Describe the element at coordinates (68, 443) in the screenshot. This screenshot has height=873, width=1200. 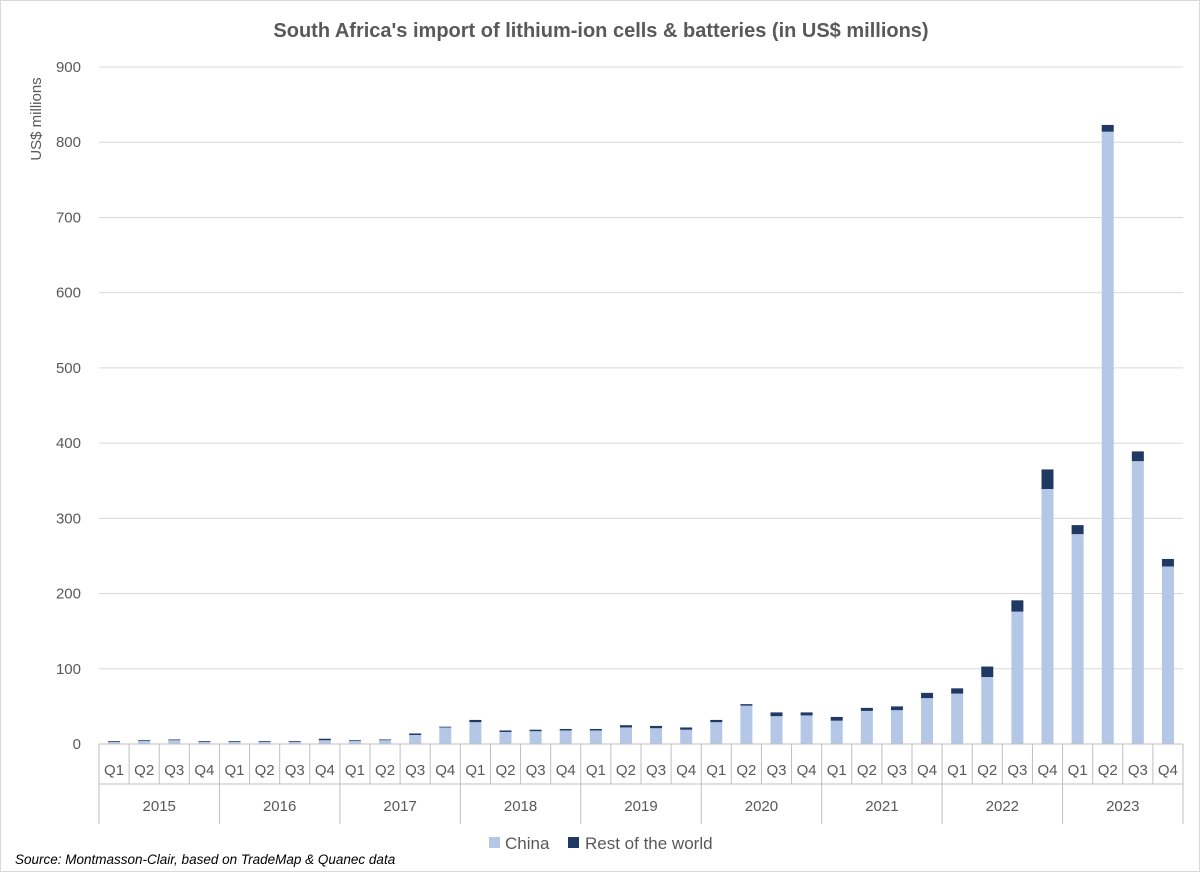
I see `y-tick-label: 400` at that location.